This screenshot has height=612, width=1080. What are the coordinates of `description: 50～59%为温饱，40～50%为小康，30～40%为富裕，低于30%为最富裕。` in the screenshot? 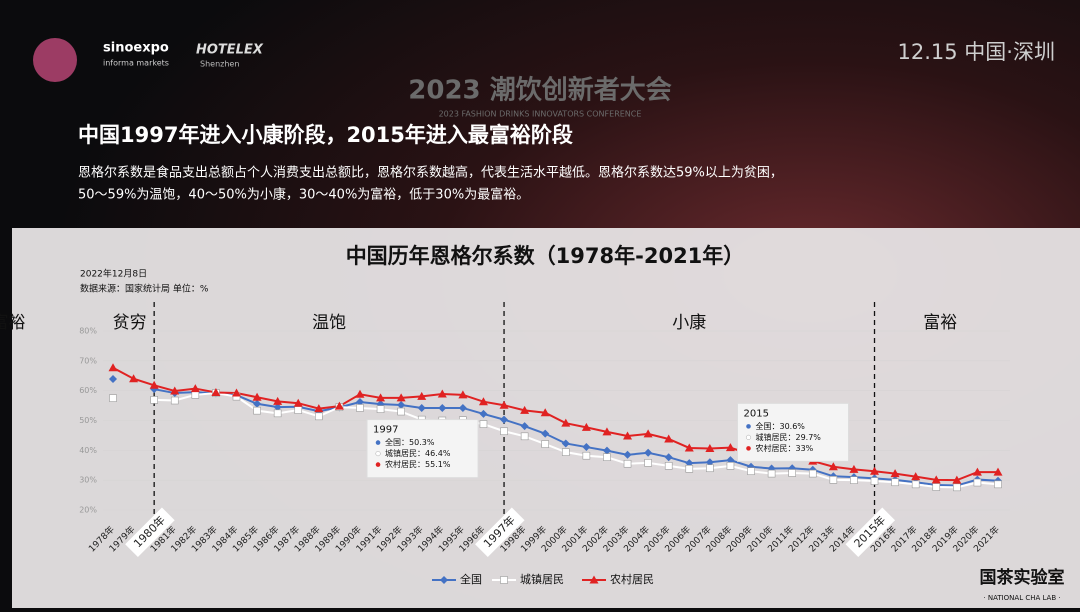 It's located at (303, 195).